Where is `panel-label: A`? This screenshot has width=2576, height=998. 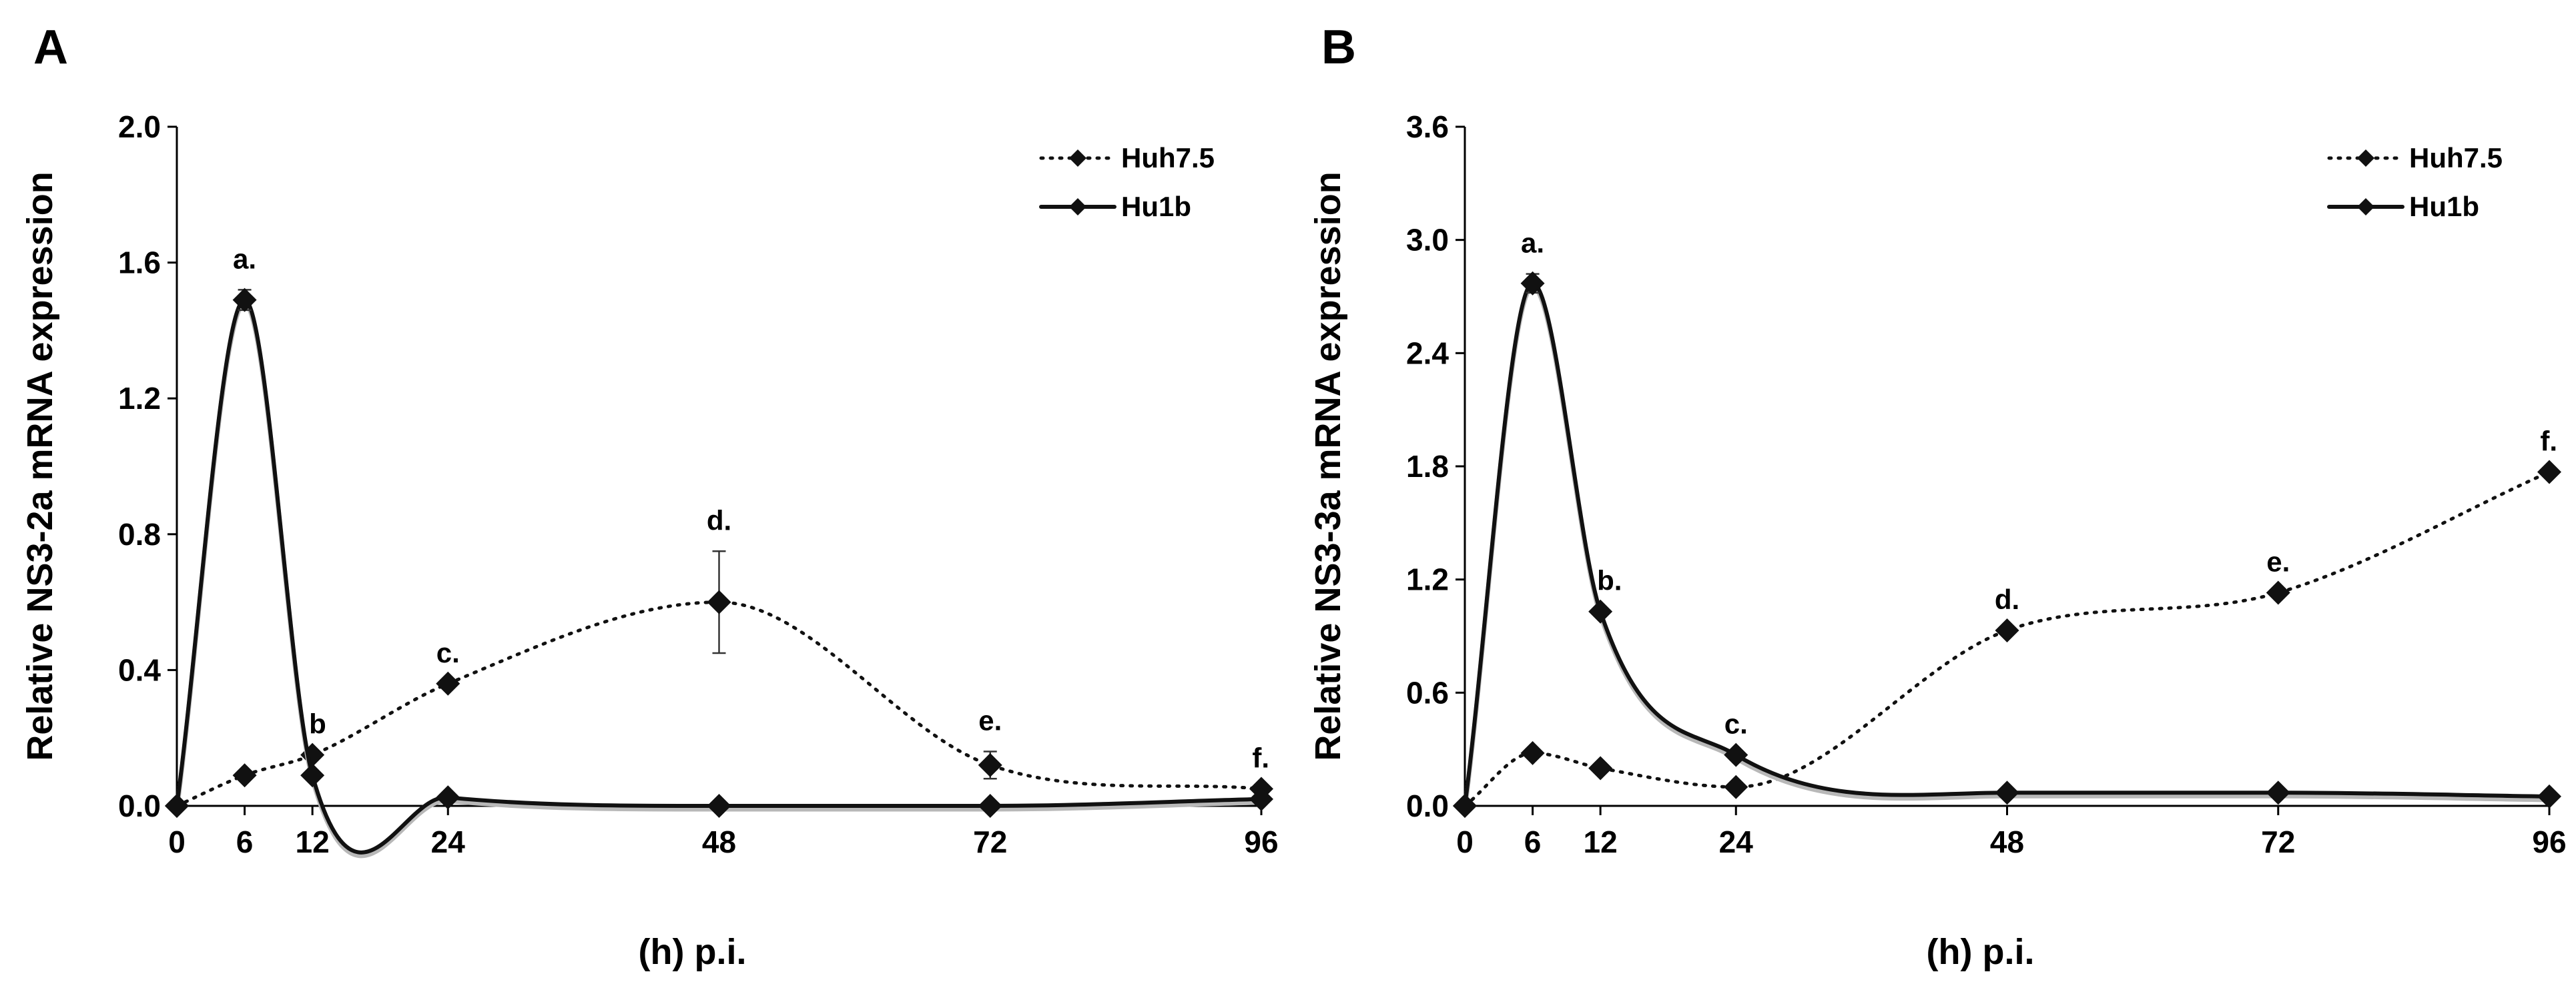
panel-label: A is located at coordinates (50, 47).